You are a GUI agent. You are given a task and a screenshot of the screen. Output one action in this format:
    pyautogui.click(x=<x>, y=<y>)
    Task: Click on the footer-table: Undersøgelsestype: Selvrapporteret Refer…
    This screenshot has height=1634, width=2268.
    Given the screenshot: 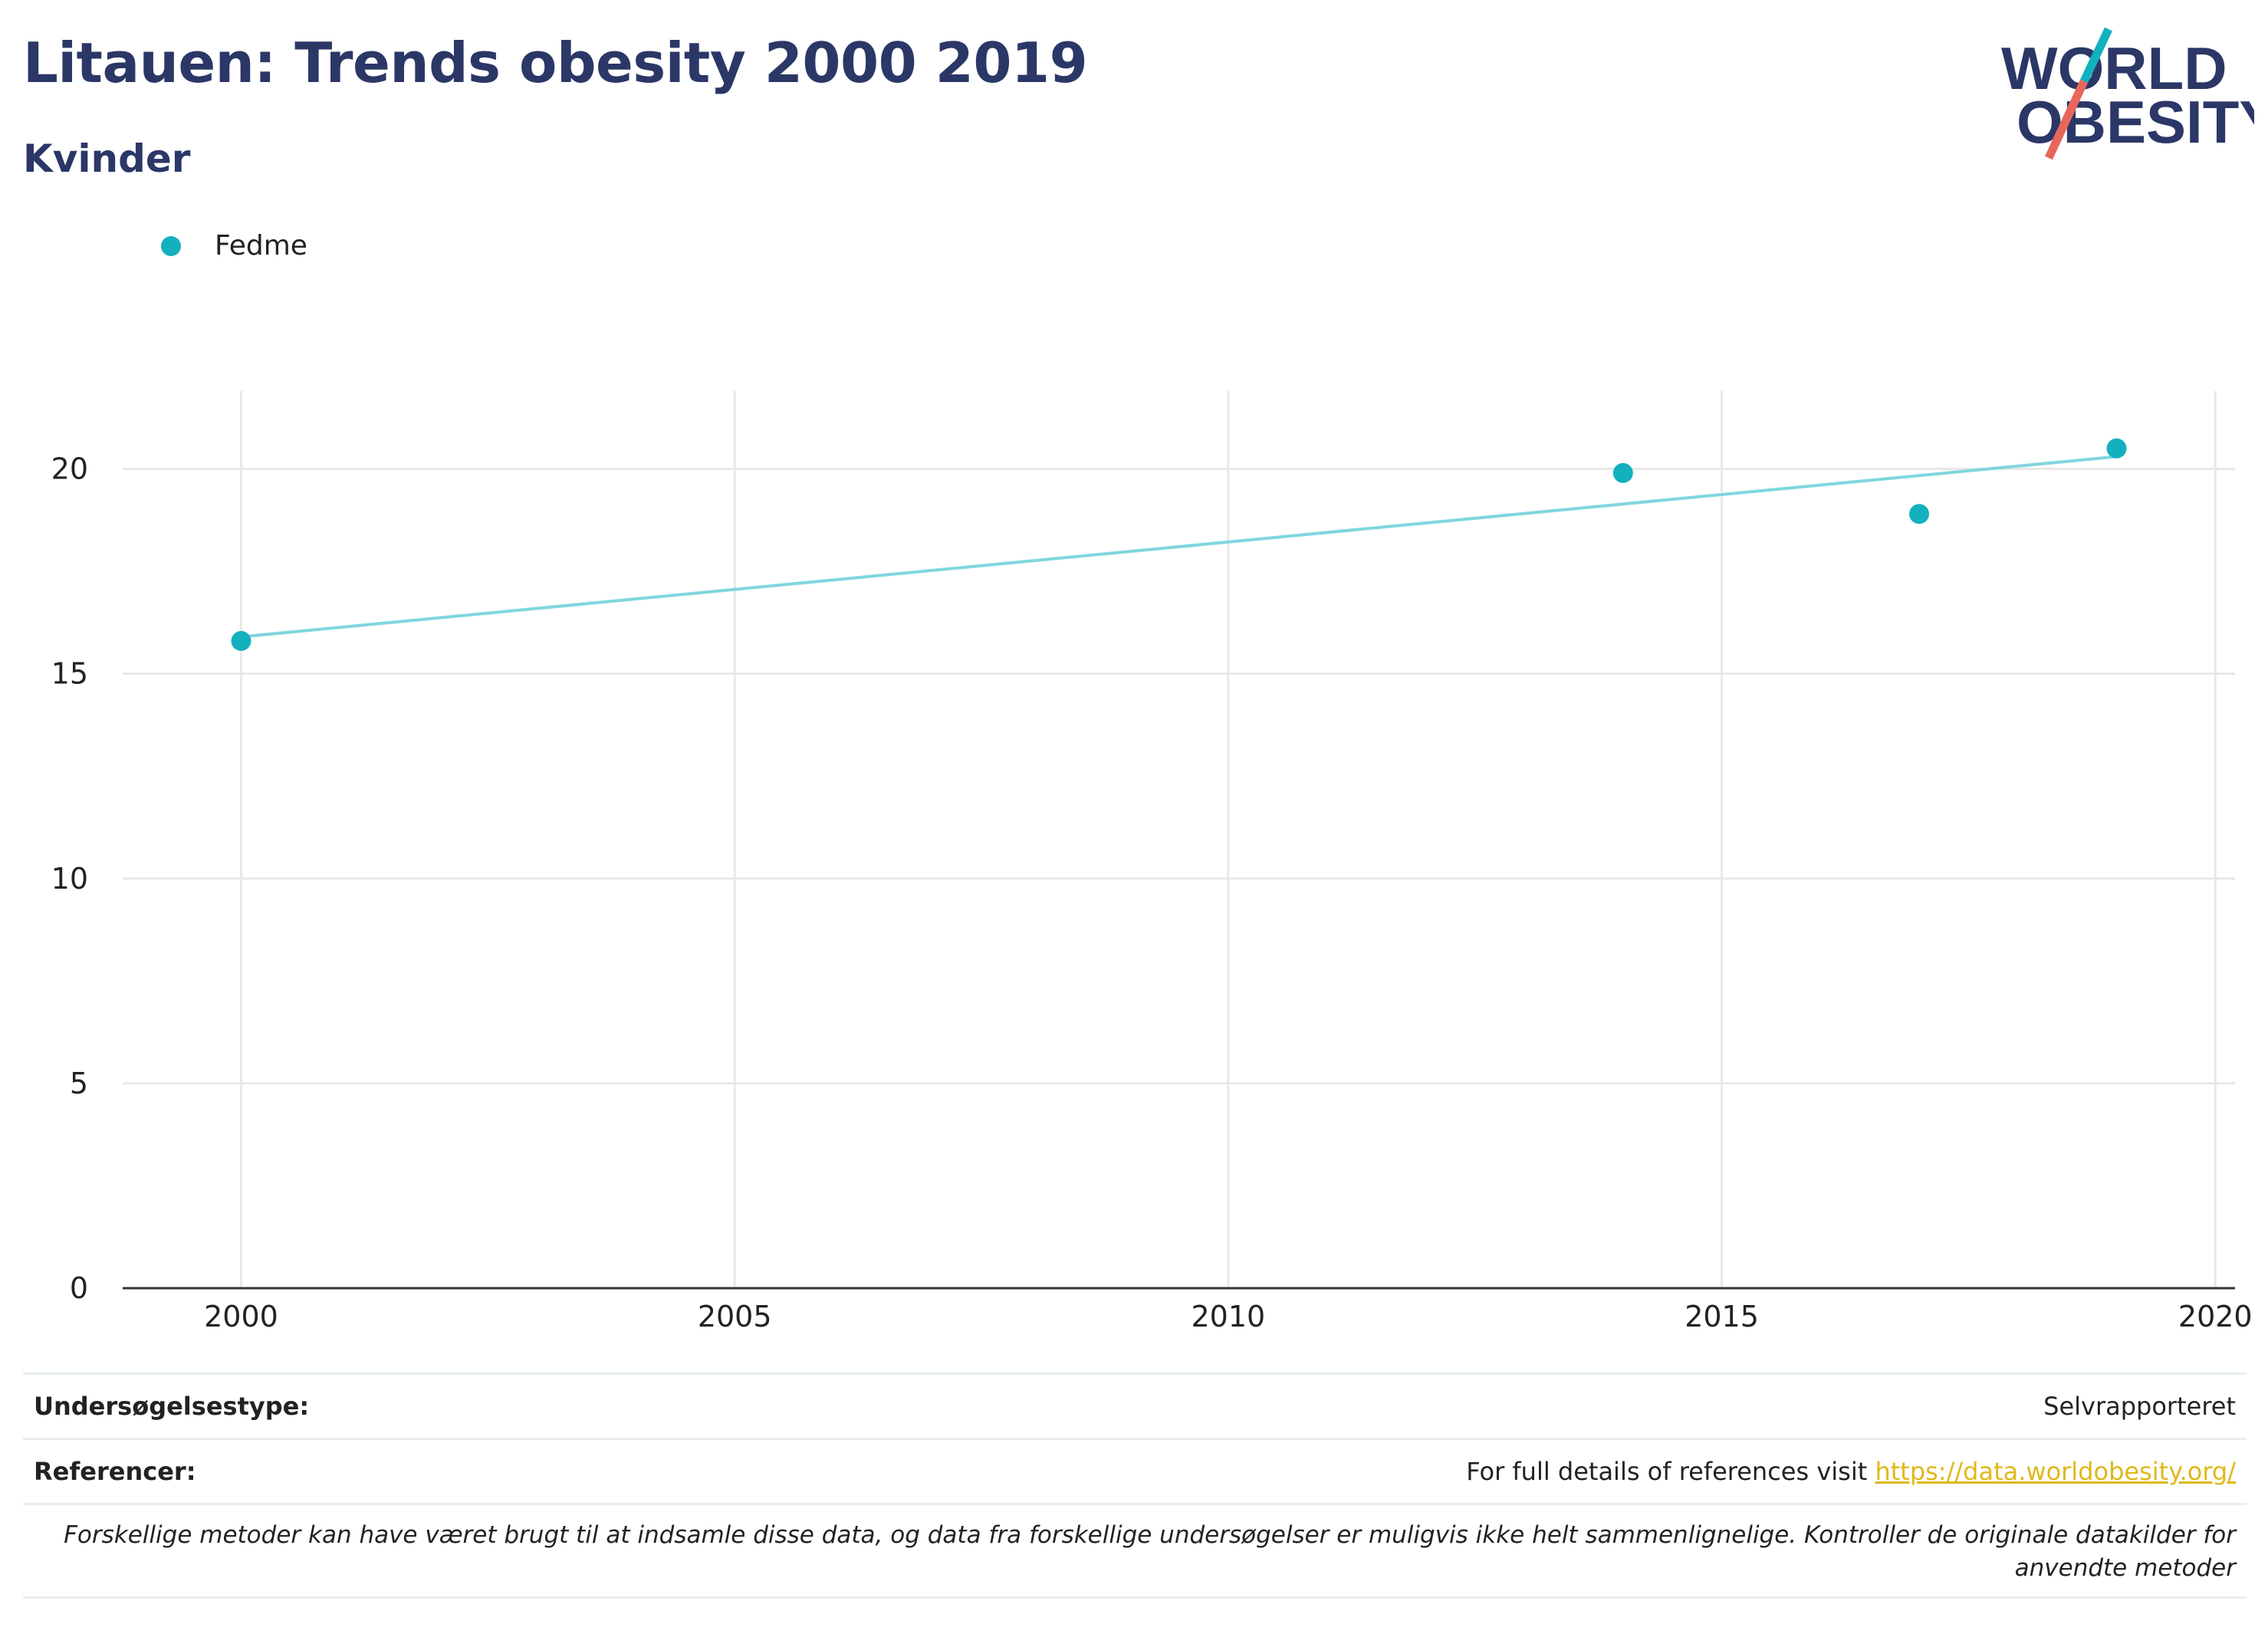 What is the action you would take?
    pyautogui.click(x=1135, y=1486)
    